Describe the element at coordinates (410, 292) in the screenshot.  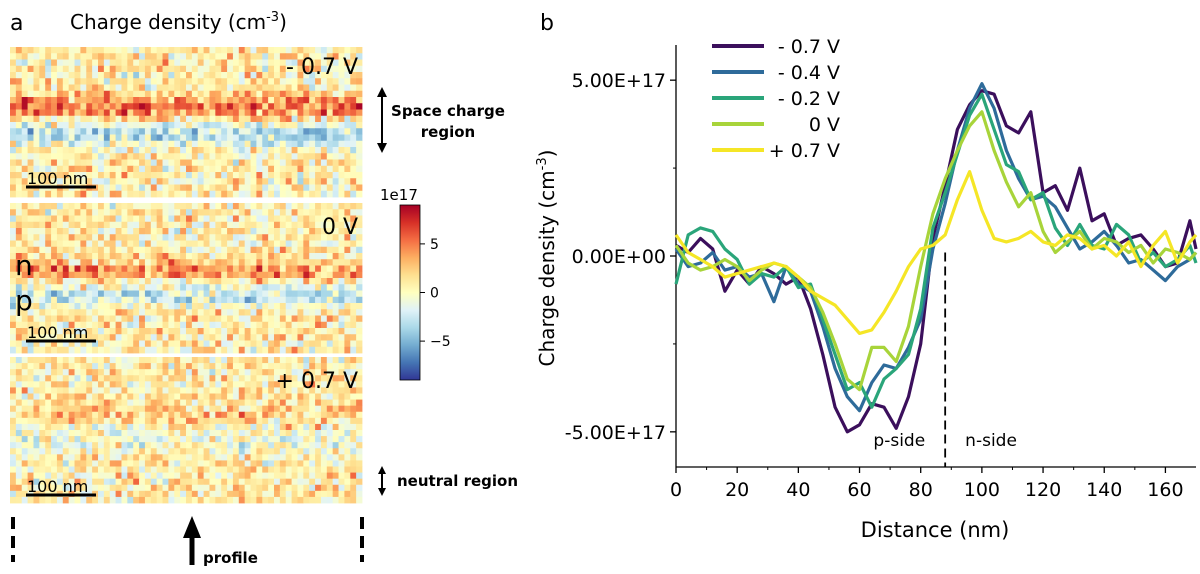
I see `colorbar` at that location.